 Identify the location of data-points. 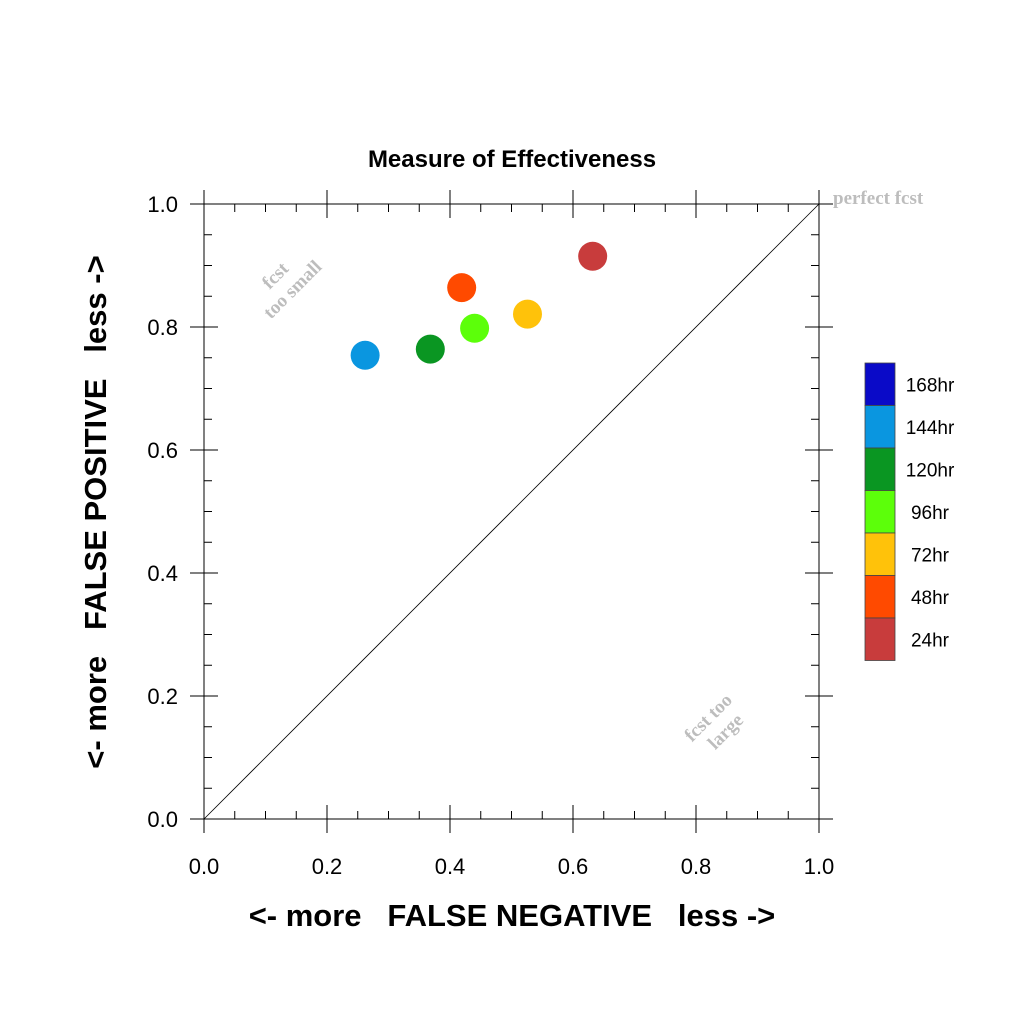
(479, 305).